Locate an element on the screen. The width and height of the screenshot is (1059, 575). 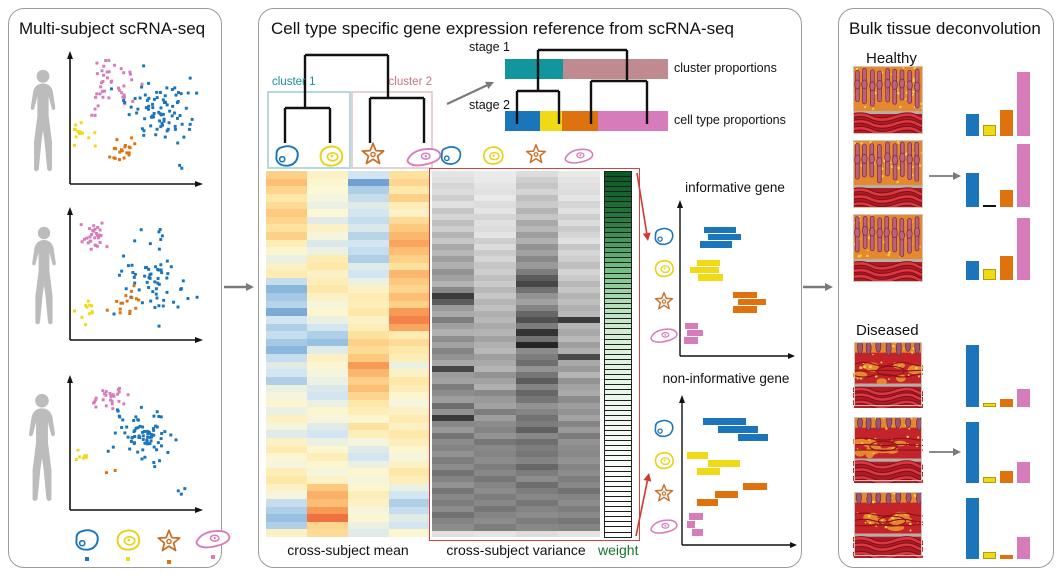
pink-cell-icon is located at coordinates (579, 156).